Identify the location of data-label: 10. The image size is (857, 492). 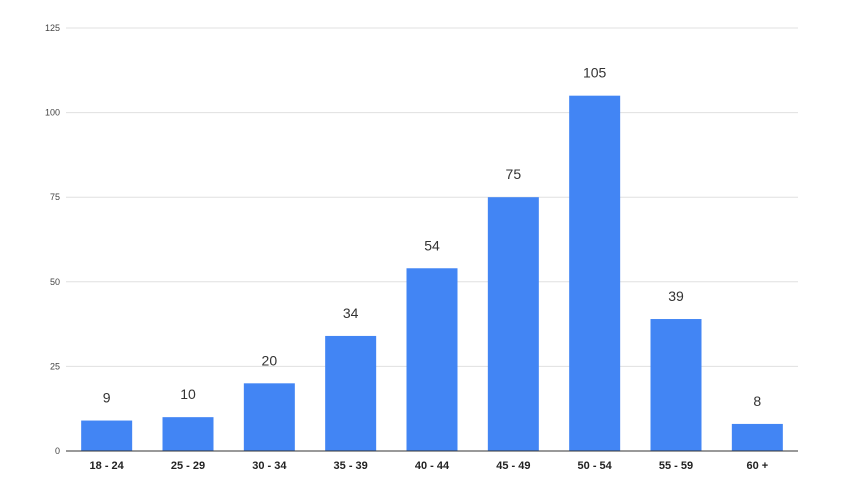
(188, 394).